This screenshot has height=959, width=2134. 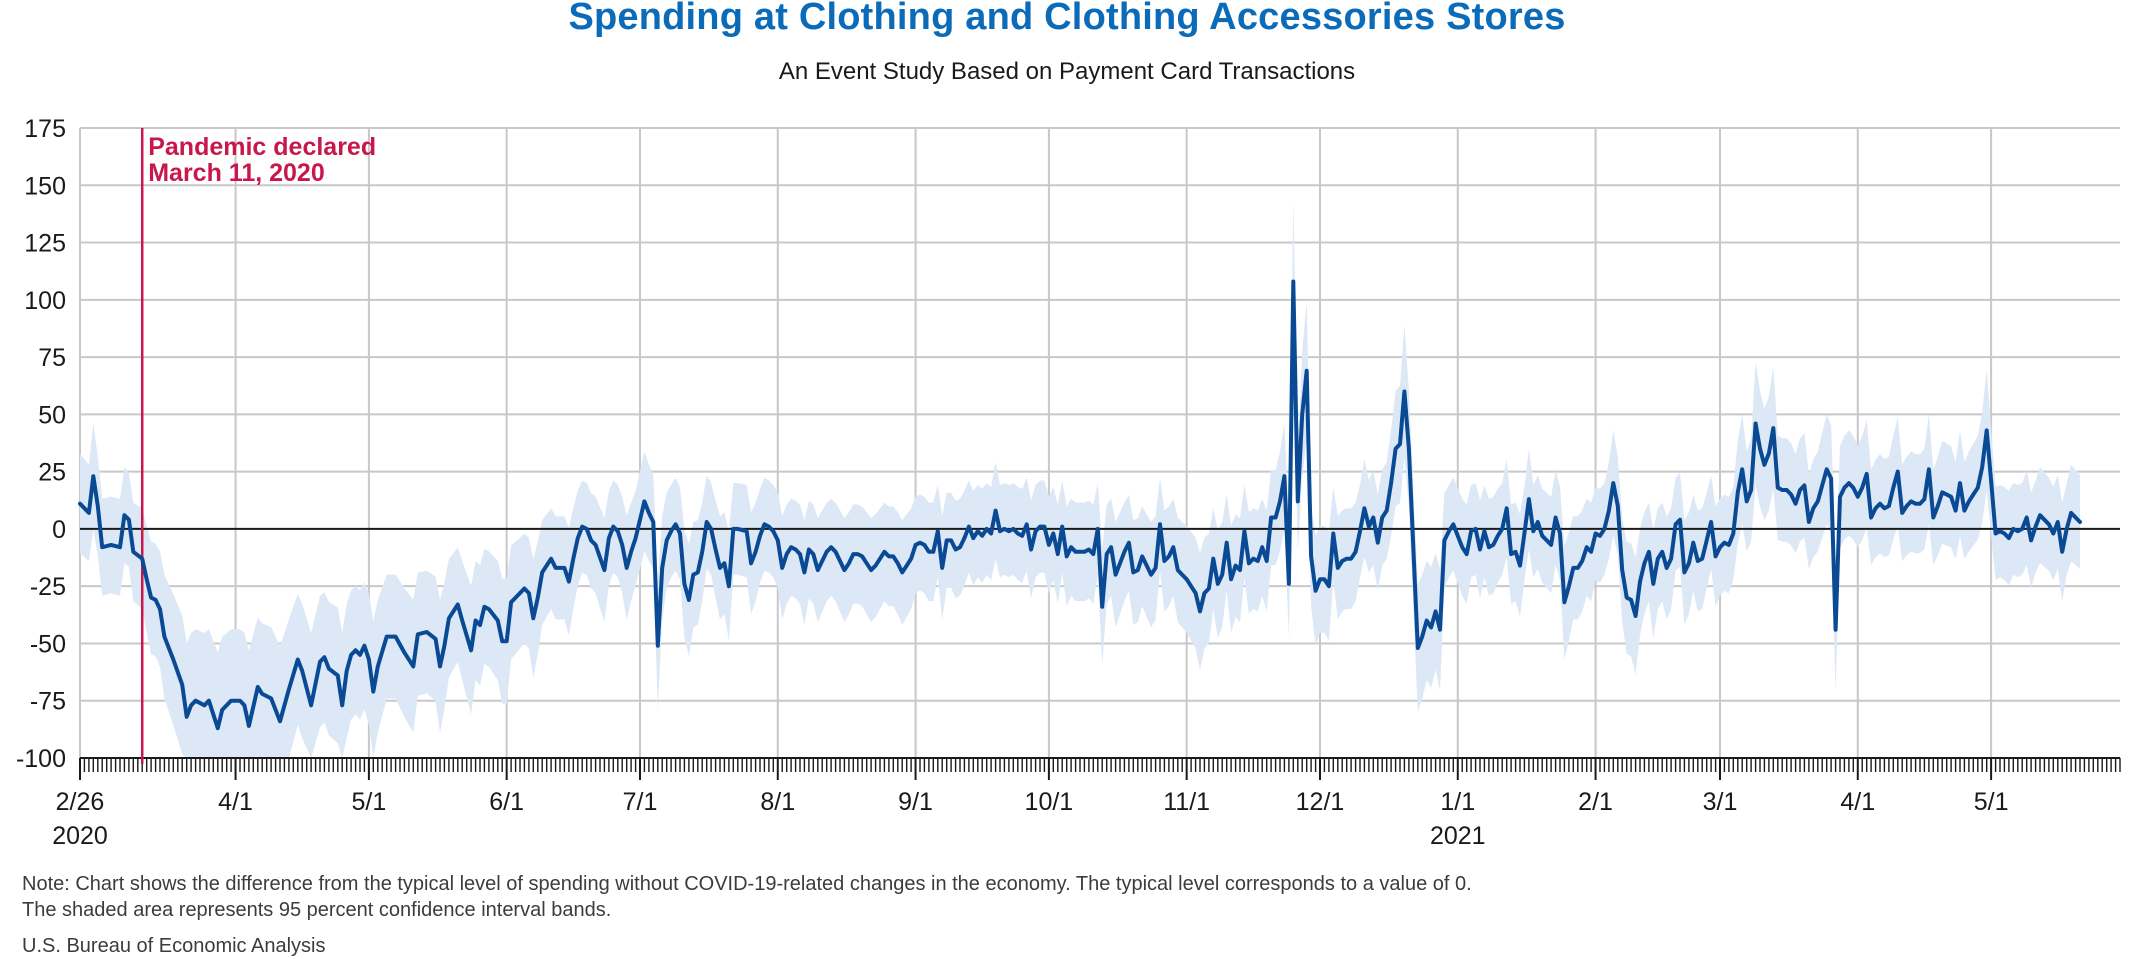 What do you see at coordinates (59, 530) in the screenshot?
I see `y-tick-label: 0` at bounding box center [59, 530].